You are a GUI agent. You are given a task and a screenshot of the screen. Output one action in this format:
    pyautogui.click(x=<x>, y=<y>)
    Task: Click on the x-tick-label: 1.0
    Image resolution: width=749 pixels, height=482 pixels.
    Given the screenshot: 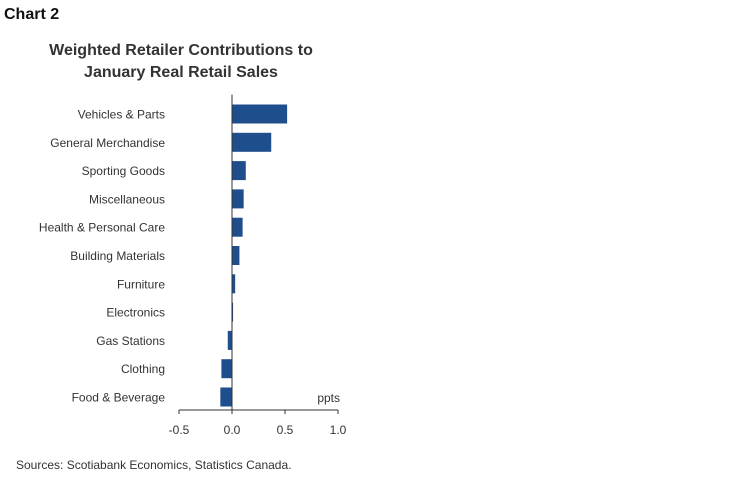 What is the action you would take?
    pyautogui.click(x=338, y=430)
    